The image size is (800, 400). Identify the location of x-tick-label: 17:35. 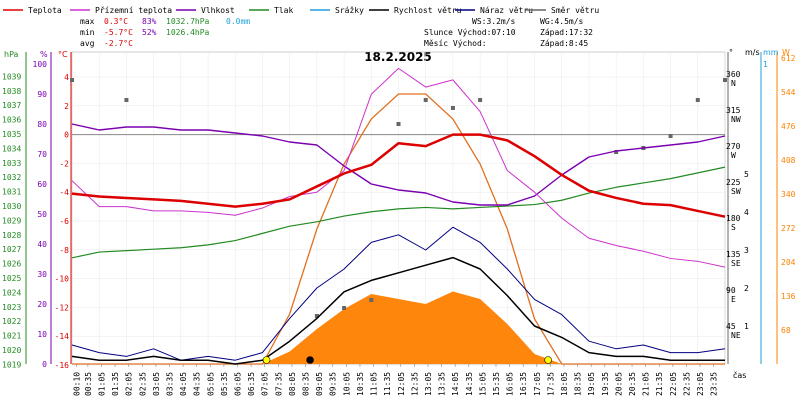
(550, 384).